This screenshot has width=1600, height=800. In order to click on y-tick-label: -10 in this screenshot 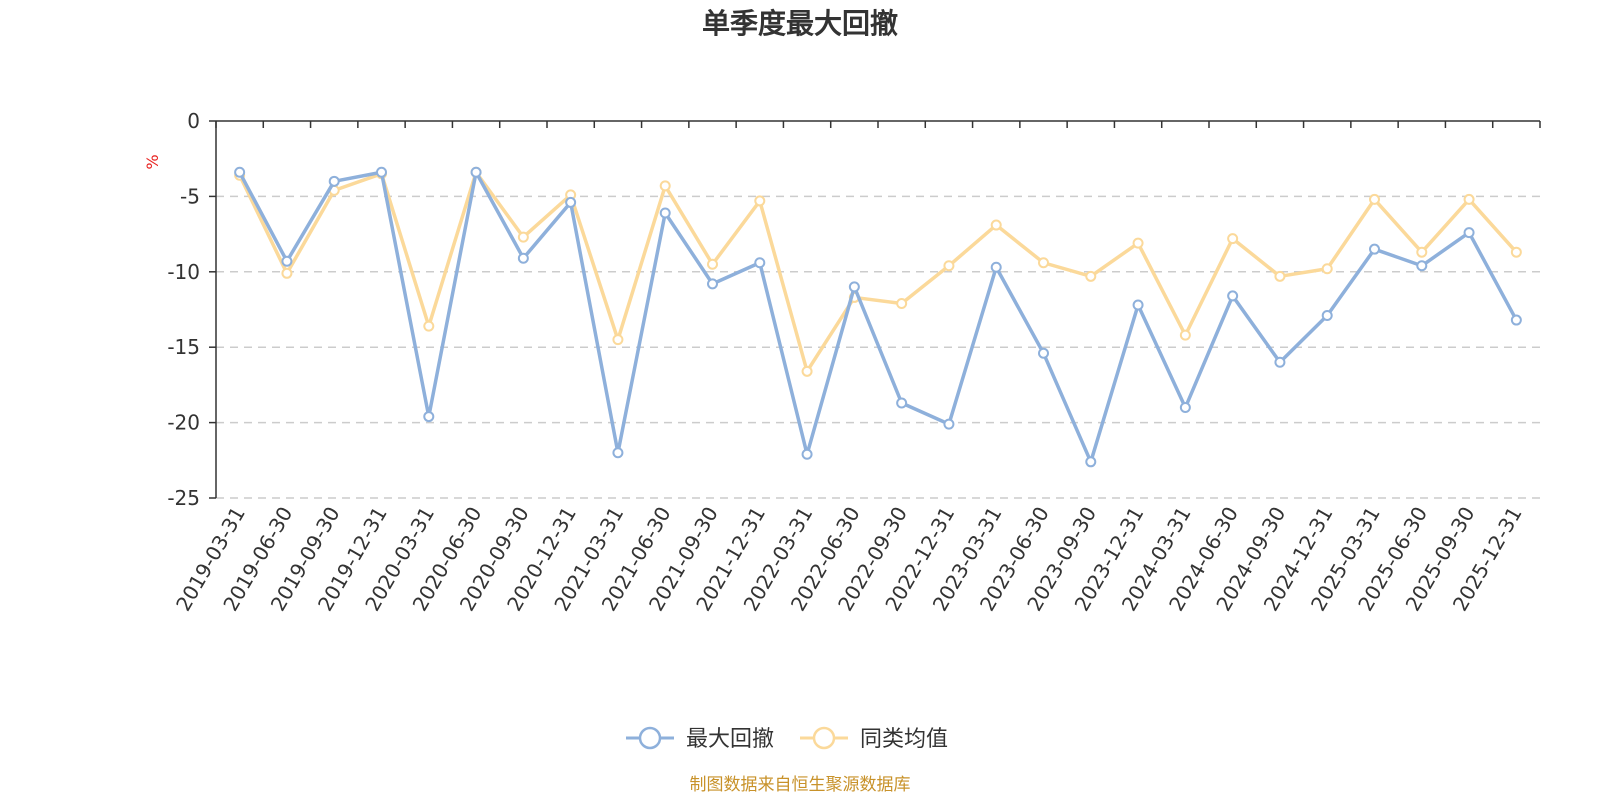, I will do `click(183, 272)`.